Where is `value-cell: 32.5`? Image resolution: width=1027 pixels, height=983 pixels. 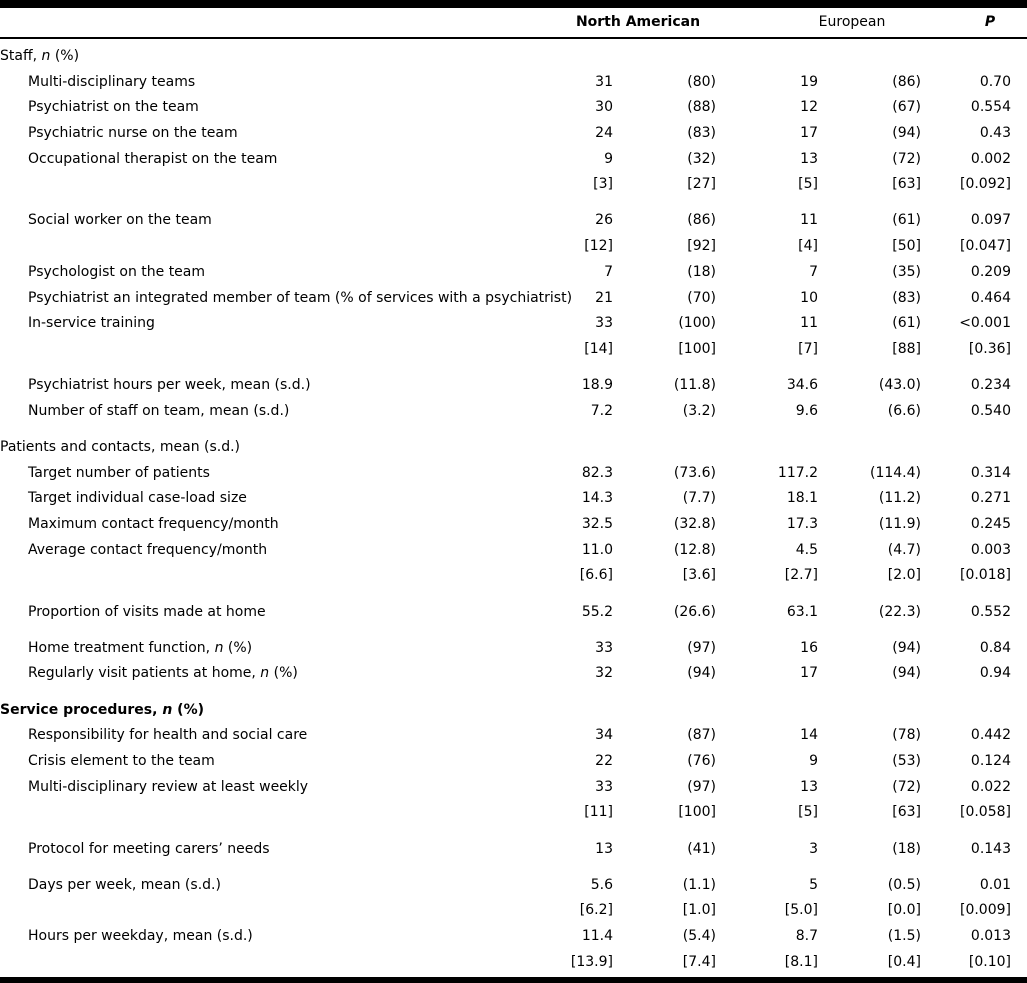 value-cell: 32.5 is located at coordinates (597, 524).